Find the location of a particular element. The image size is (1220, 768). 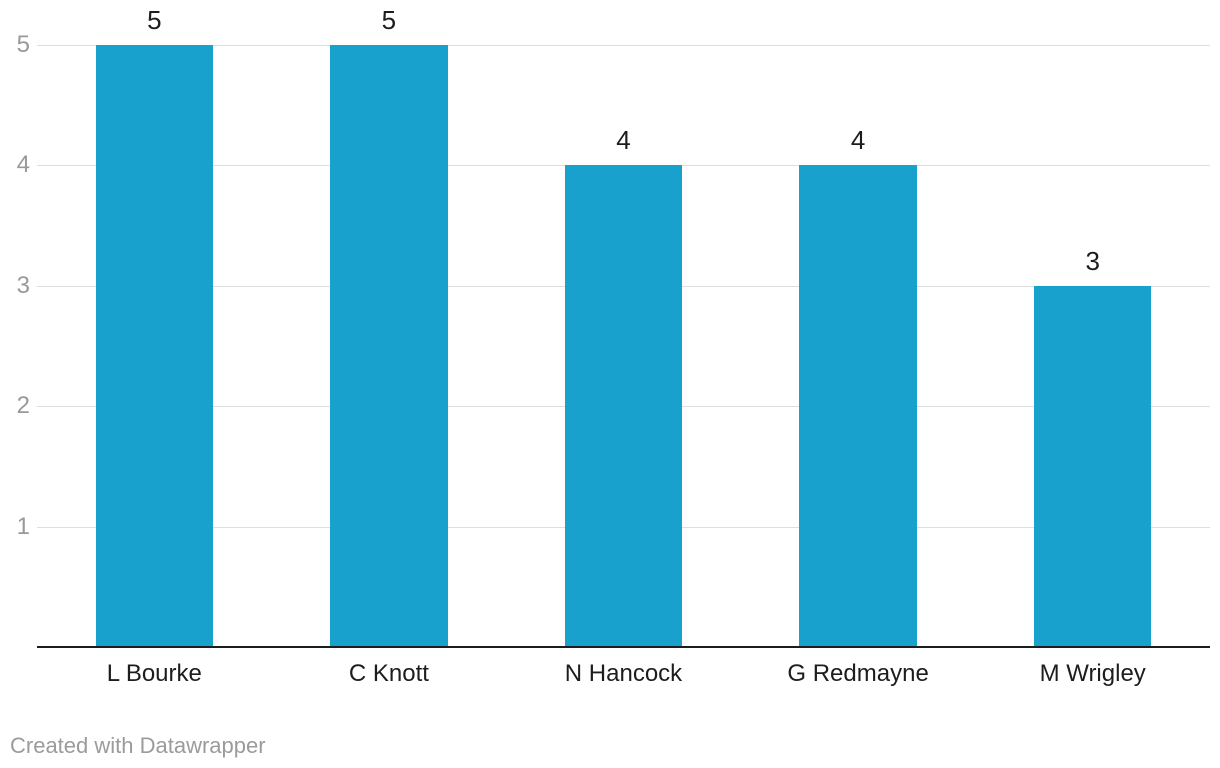

bar-value-label: 3 is located at coordinates (1092, 260).